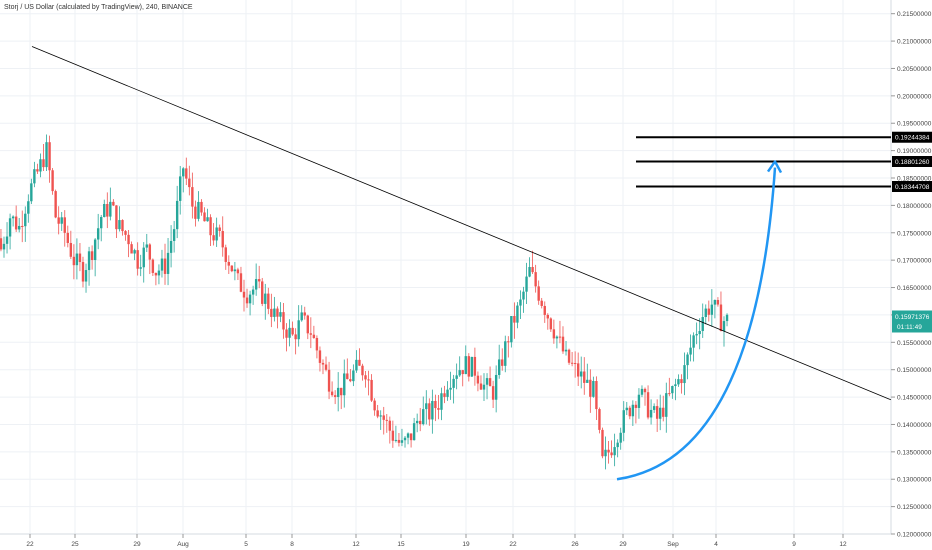  What do you see at coordinates (912, 162) in the screenshot?
I see `level-label-text: 0.18801260` at bounding box center [912, 162].